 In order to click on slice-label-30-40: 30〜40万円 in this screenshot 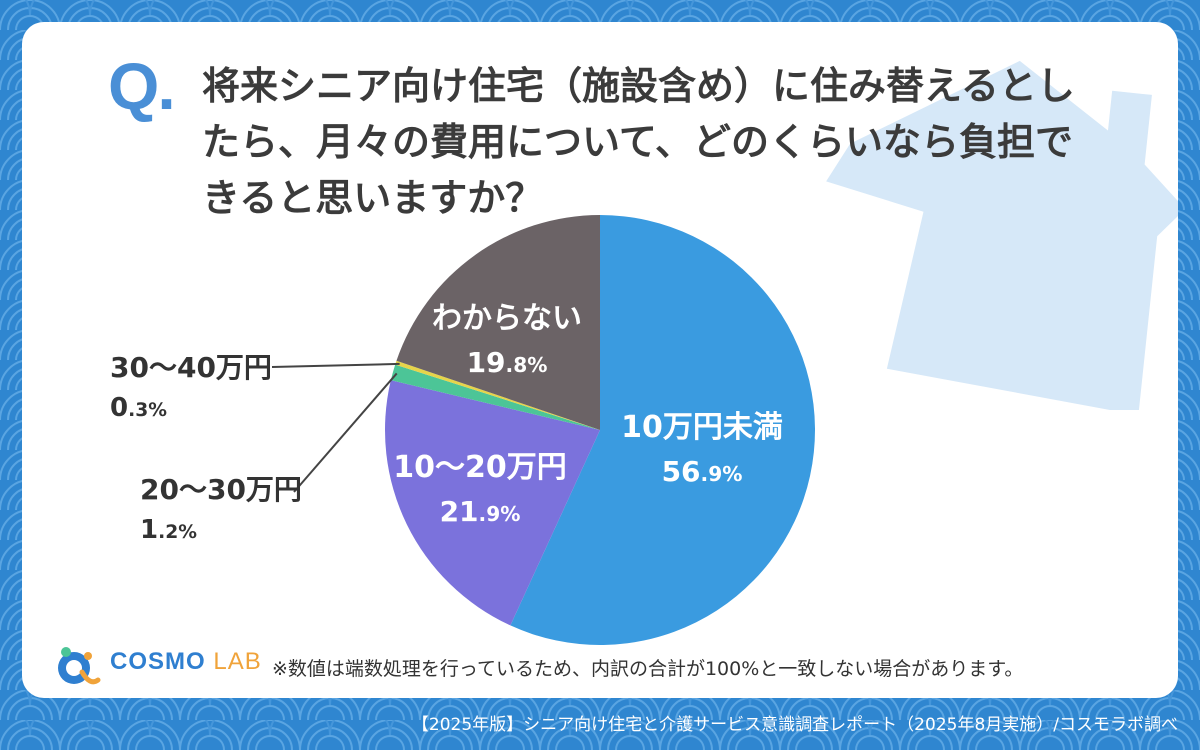, I will do `click(191, 367)`.